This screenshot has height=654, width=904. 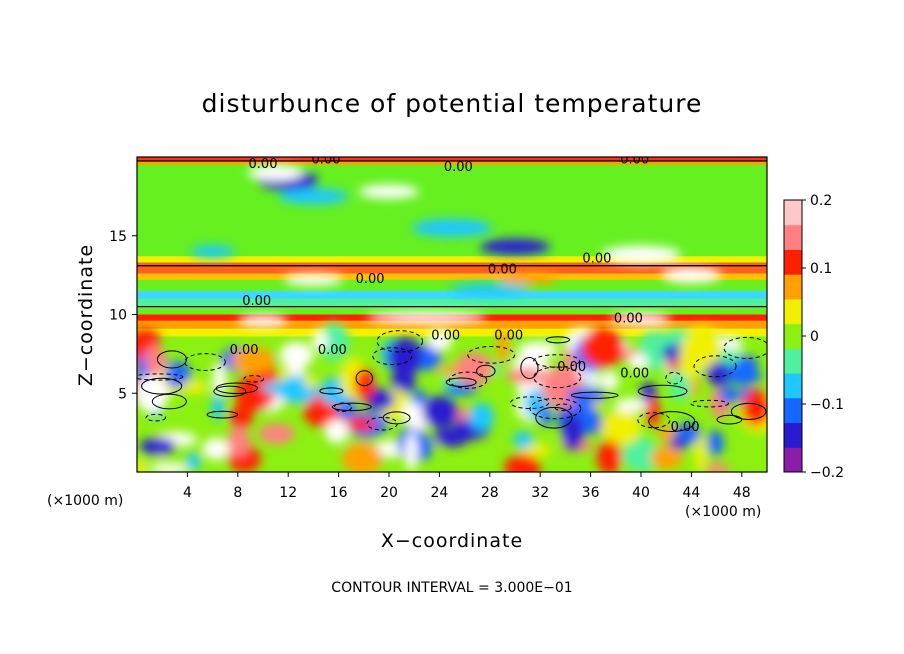 What do you see at coordinates (691, 493) in the screenshot?
I see `x-tick-label: 44` at bounding box center [691, 493].